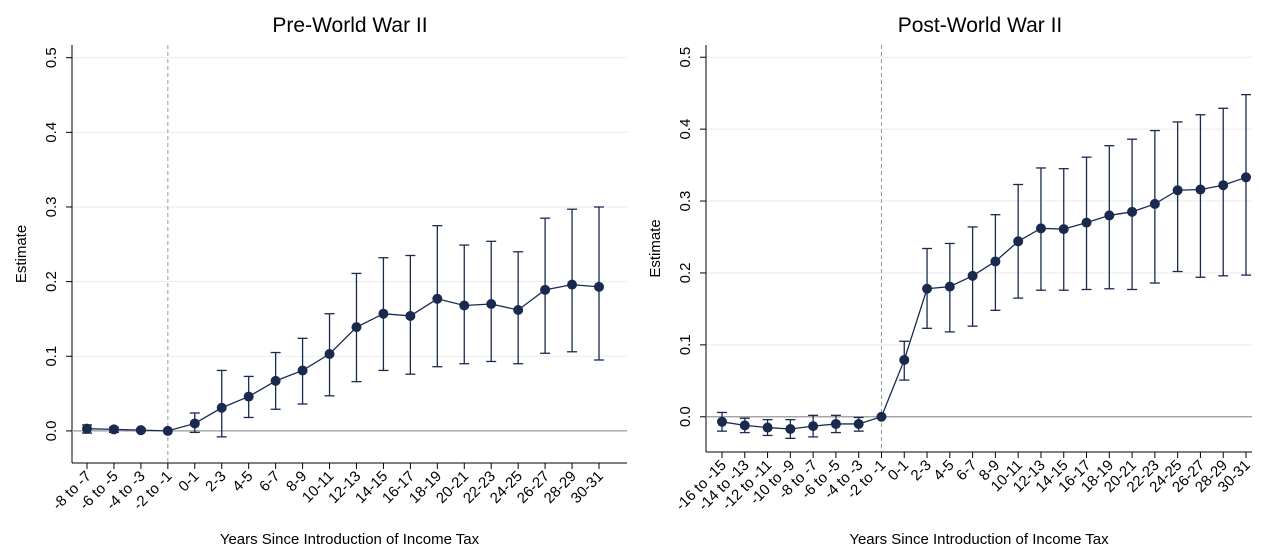 This screenshot has width=1261, height=550. Describe the element at coordinates (343, 357) in the screenshot. I see `line` at that location.